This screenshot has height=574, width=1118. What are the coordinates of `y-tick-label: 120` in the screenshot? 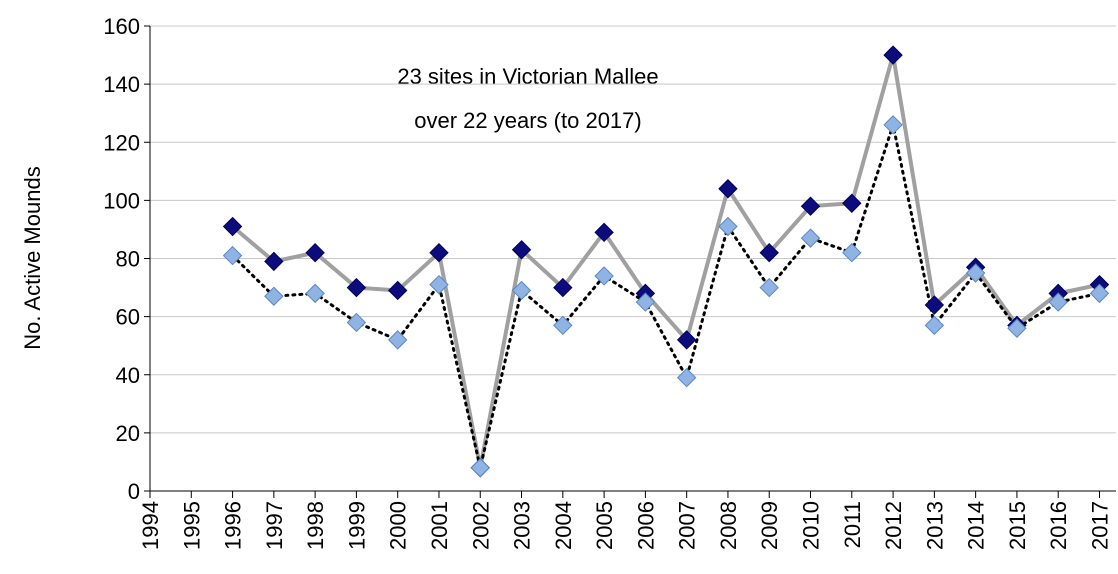 It's located at (121, 142).